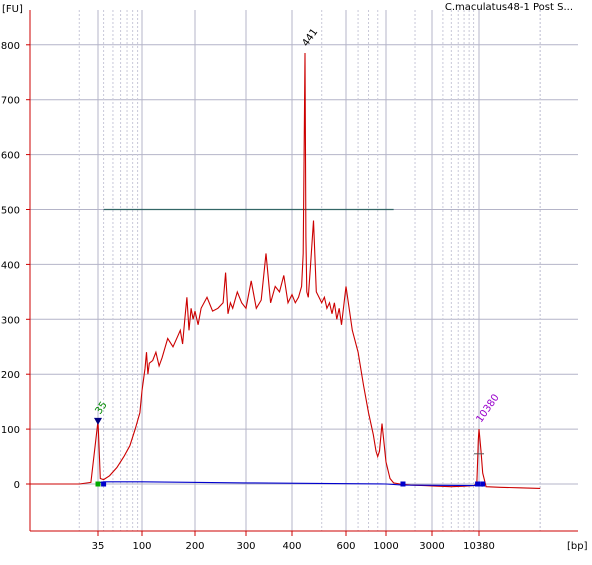 The width and height of the screenshot is (592, 565). Describe the element at coordinates (291, 546) in the screenshot. I see `x-tick-label: 400` at that location.